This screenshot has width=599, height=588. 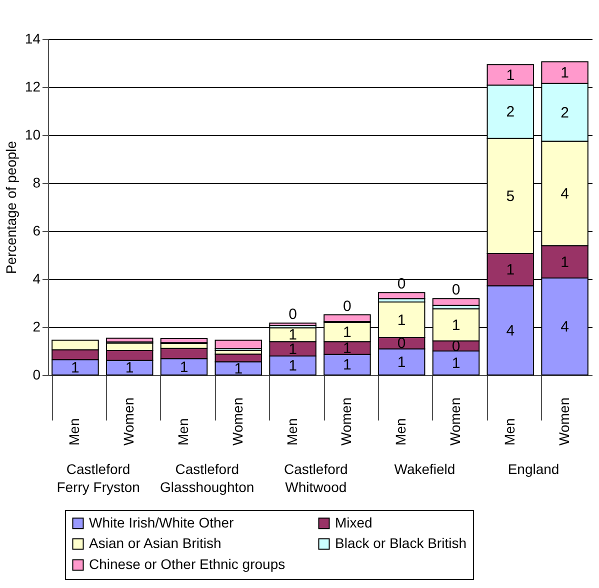 I want to click on legend-label: Asian or Asian British, so click(x=155, y=543).